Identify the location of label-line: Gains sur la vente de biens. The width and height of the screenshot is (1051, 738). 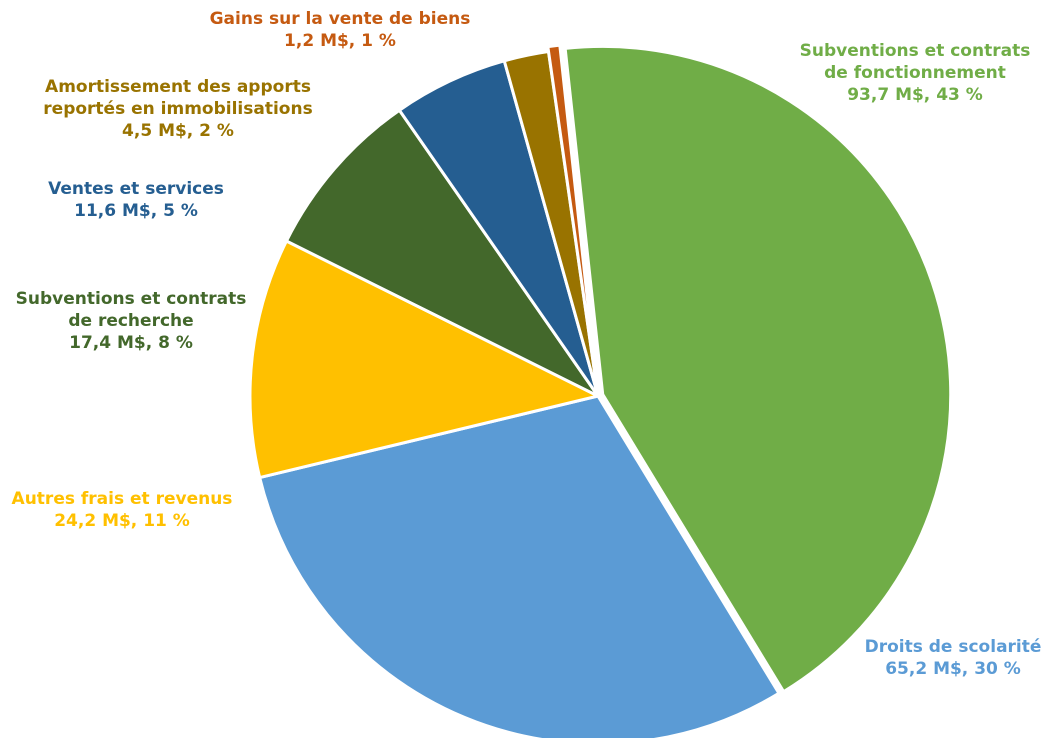
(340, 19).